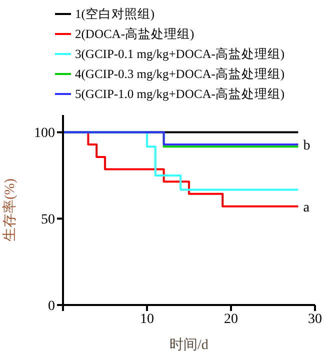  What do you see at coordinates (147, 319) in the screenshot?
I see `x-tick-label: 10` at bounding box center [147, 319].